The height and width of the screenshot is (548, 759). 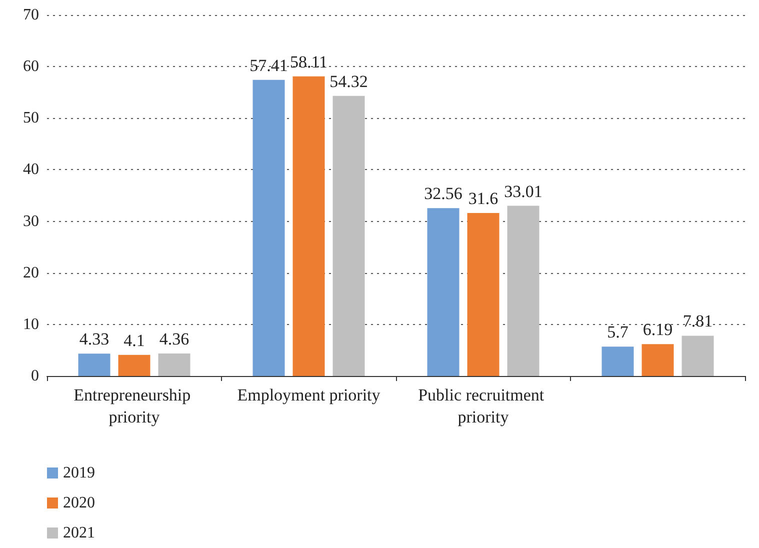 What do you see at coordinates (31, 324) in the screenshot?
I see `y-tick-label: 10` at bounding box center [31, 324].